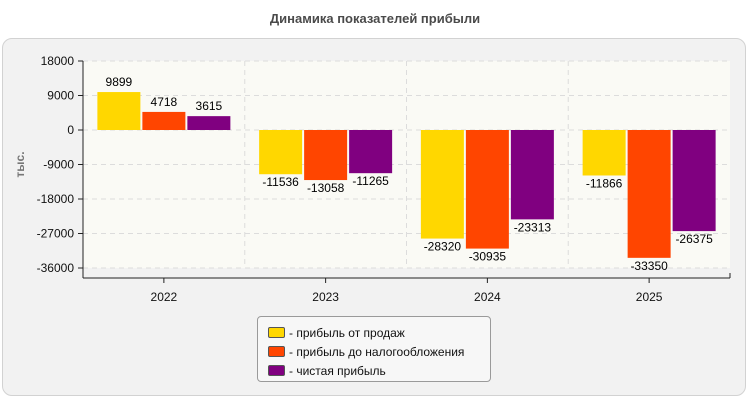  What do you see at coordinates (443, 247) in the screenshot?
I see `data-label: -28320` at bounding box center [443, 247].